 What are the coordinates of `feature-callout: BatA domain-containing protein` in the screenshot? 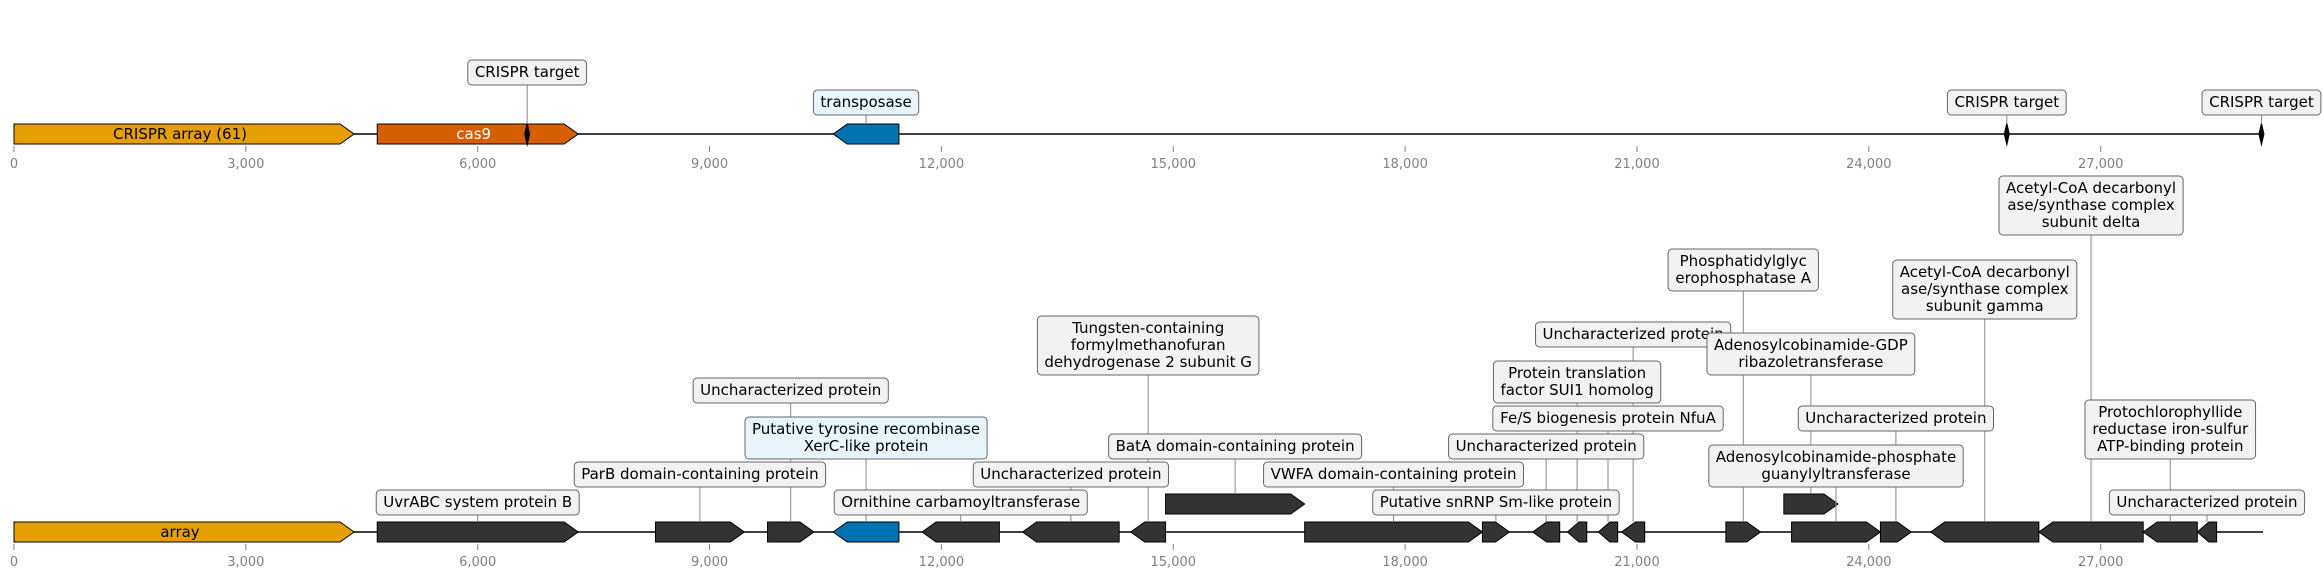 It's located at (1235, 446).